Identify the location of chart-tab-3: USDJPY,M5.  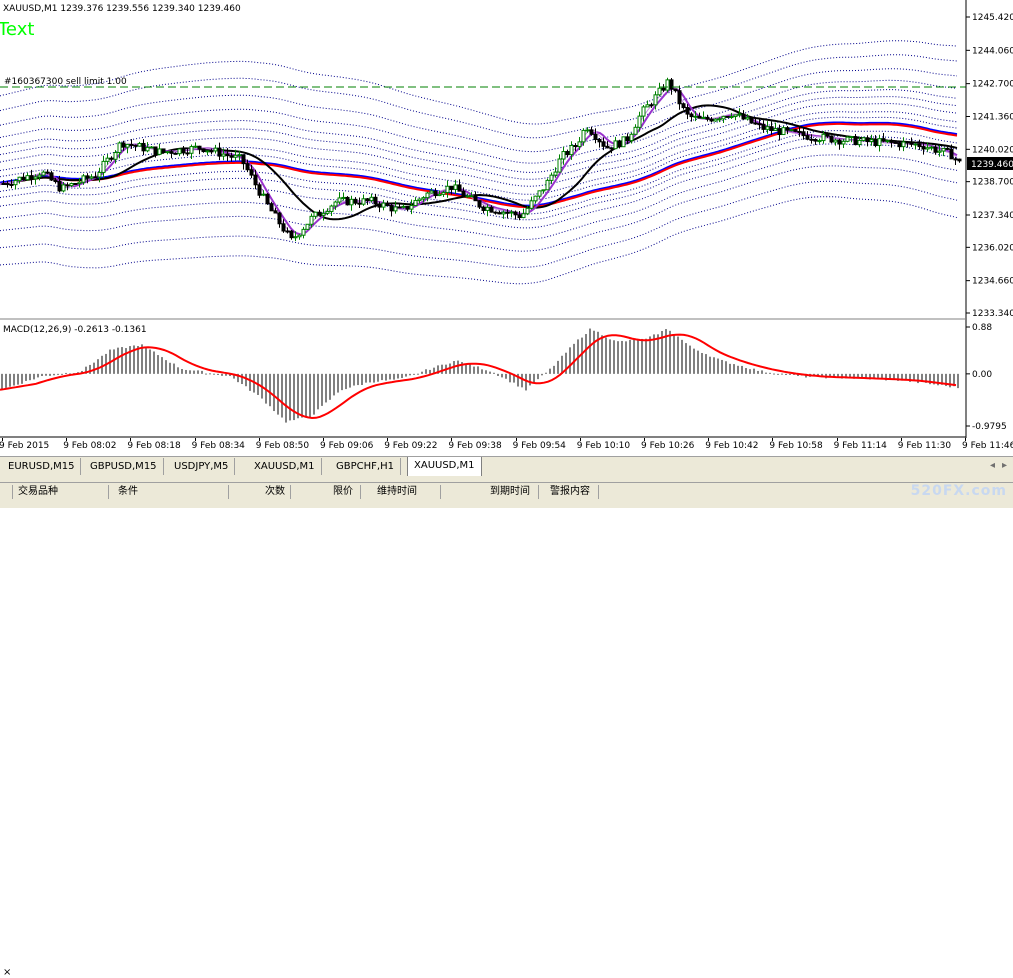
(202, 466).